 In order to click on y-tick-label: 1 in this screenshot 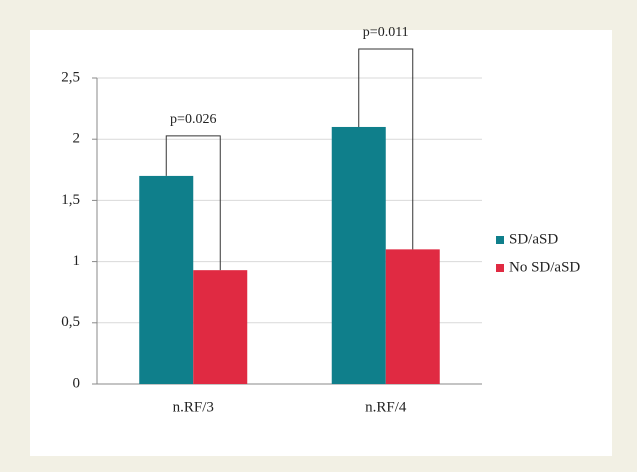, I will do `click(77, 261)`.